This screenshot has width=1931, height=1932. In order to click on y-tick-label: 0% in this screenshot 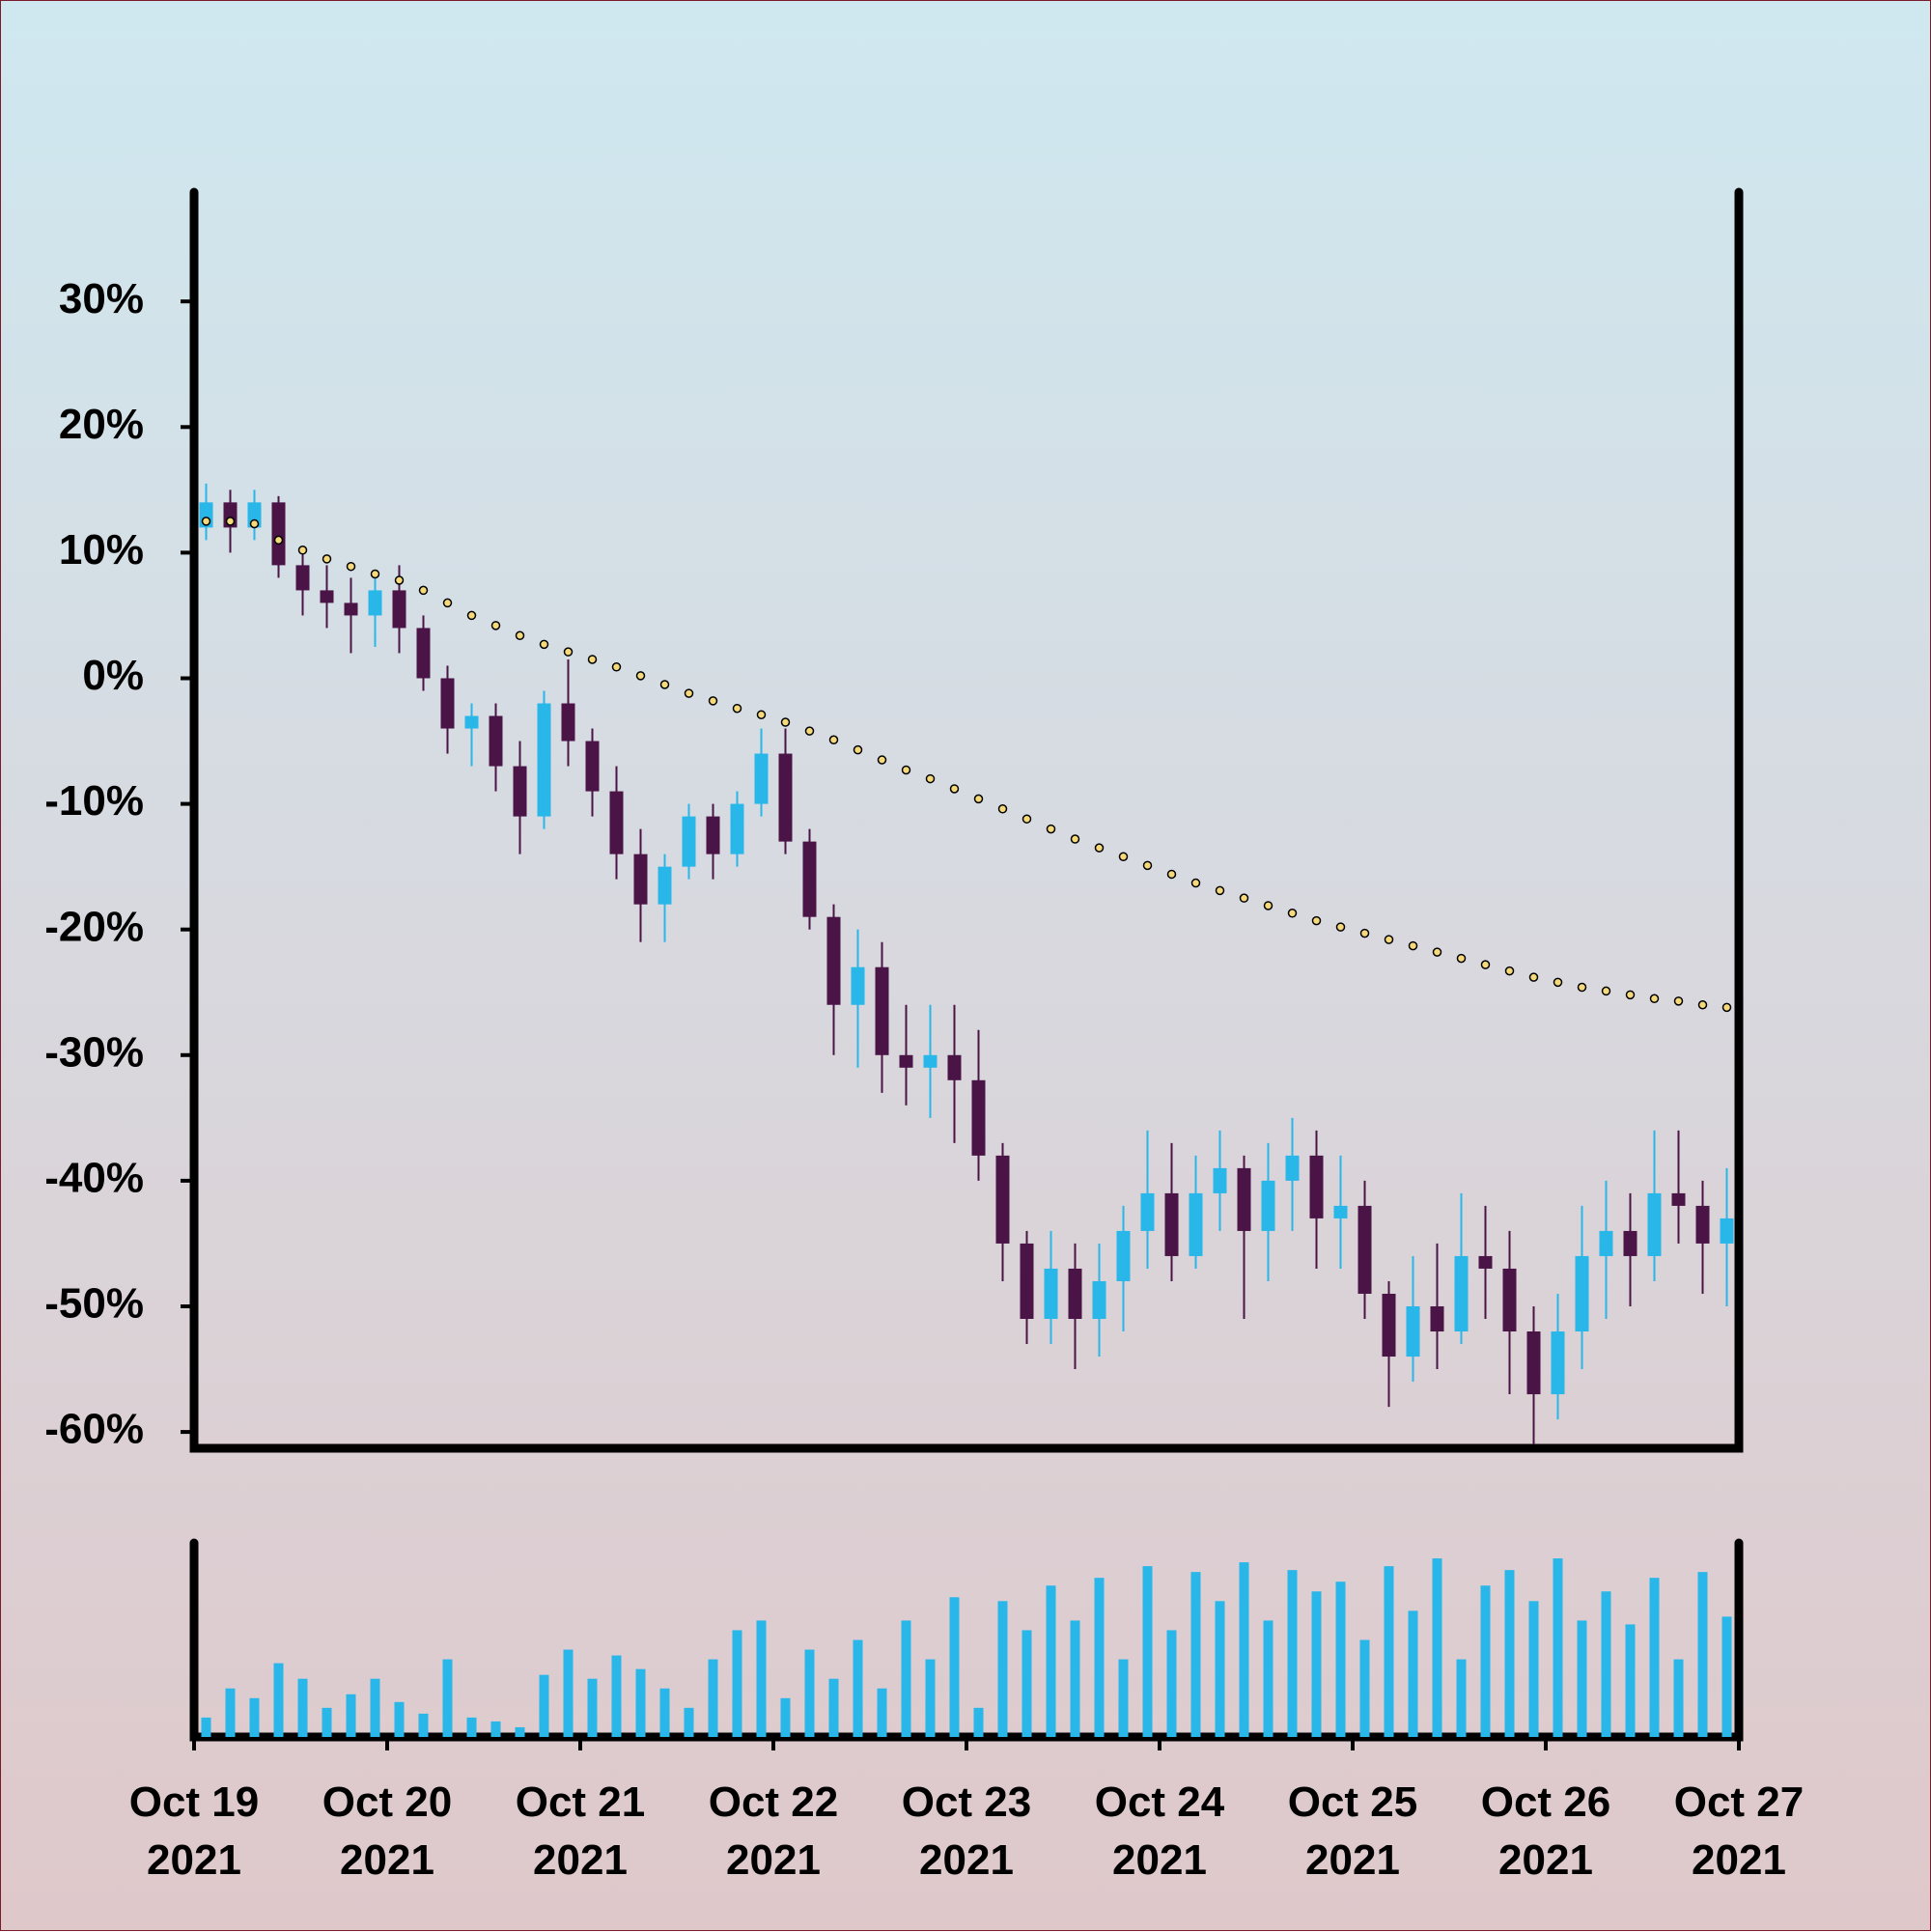, I will do `click(113, 676)`.